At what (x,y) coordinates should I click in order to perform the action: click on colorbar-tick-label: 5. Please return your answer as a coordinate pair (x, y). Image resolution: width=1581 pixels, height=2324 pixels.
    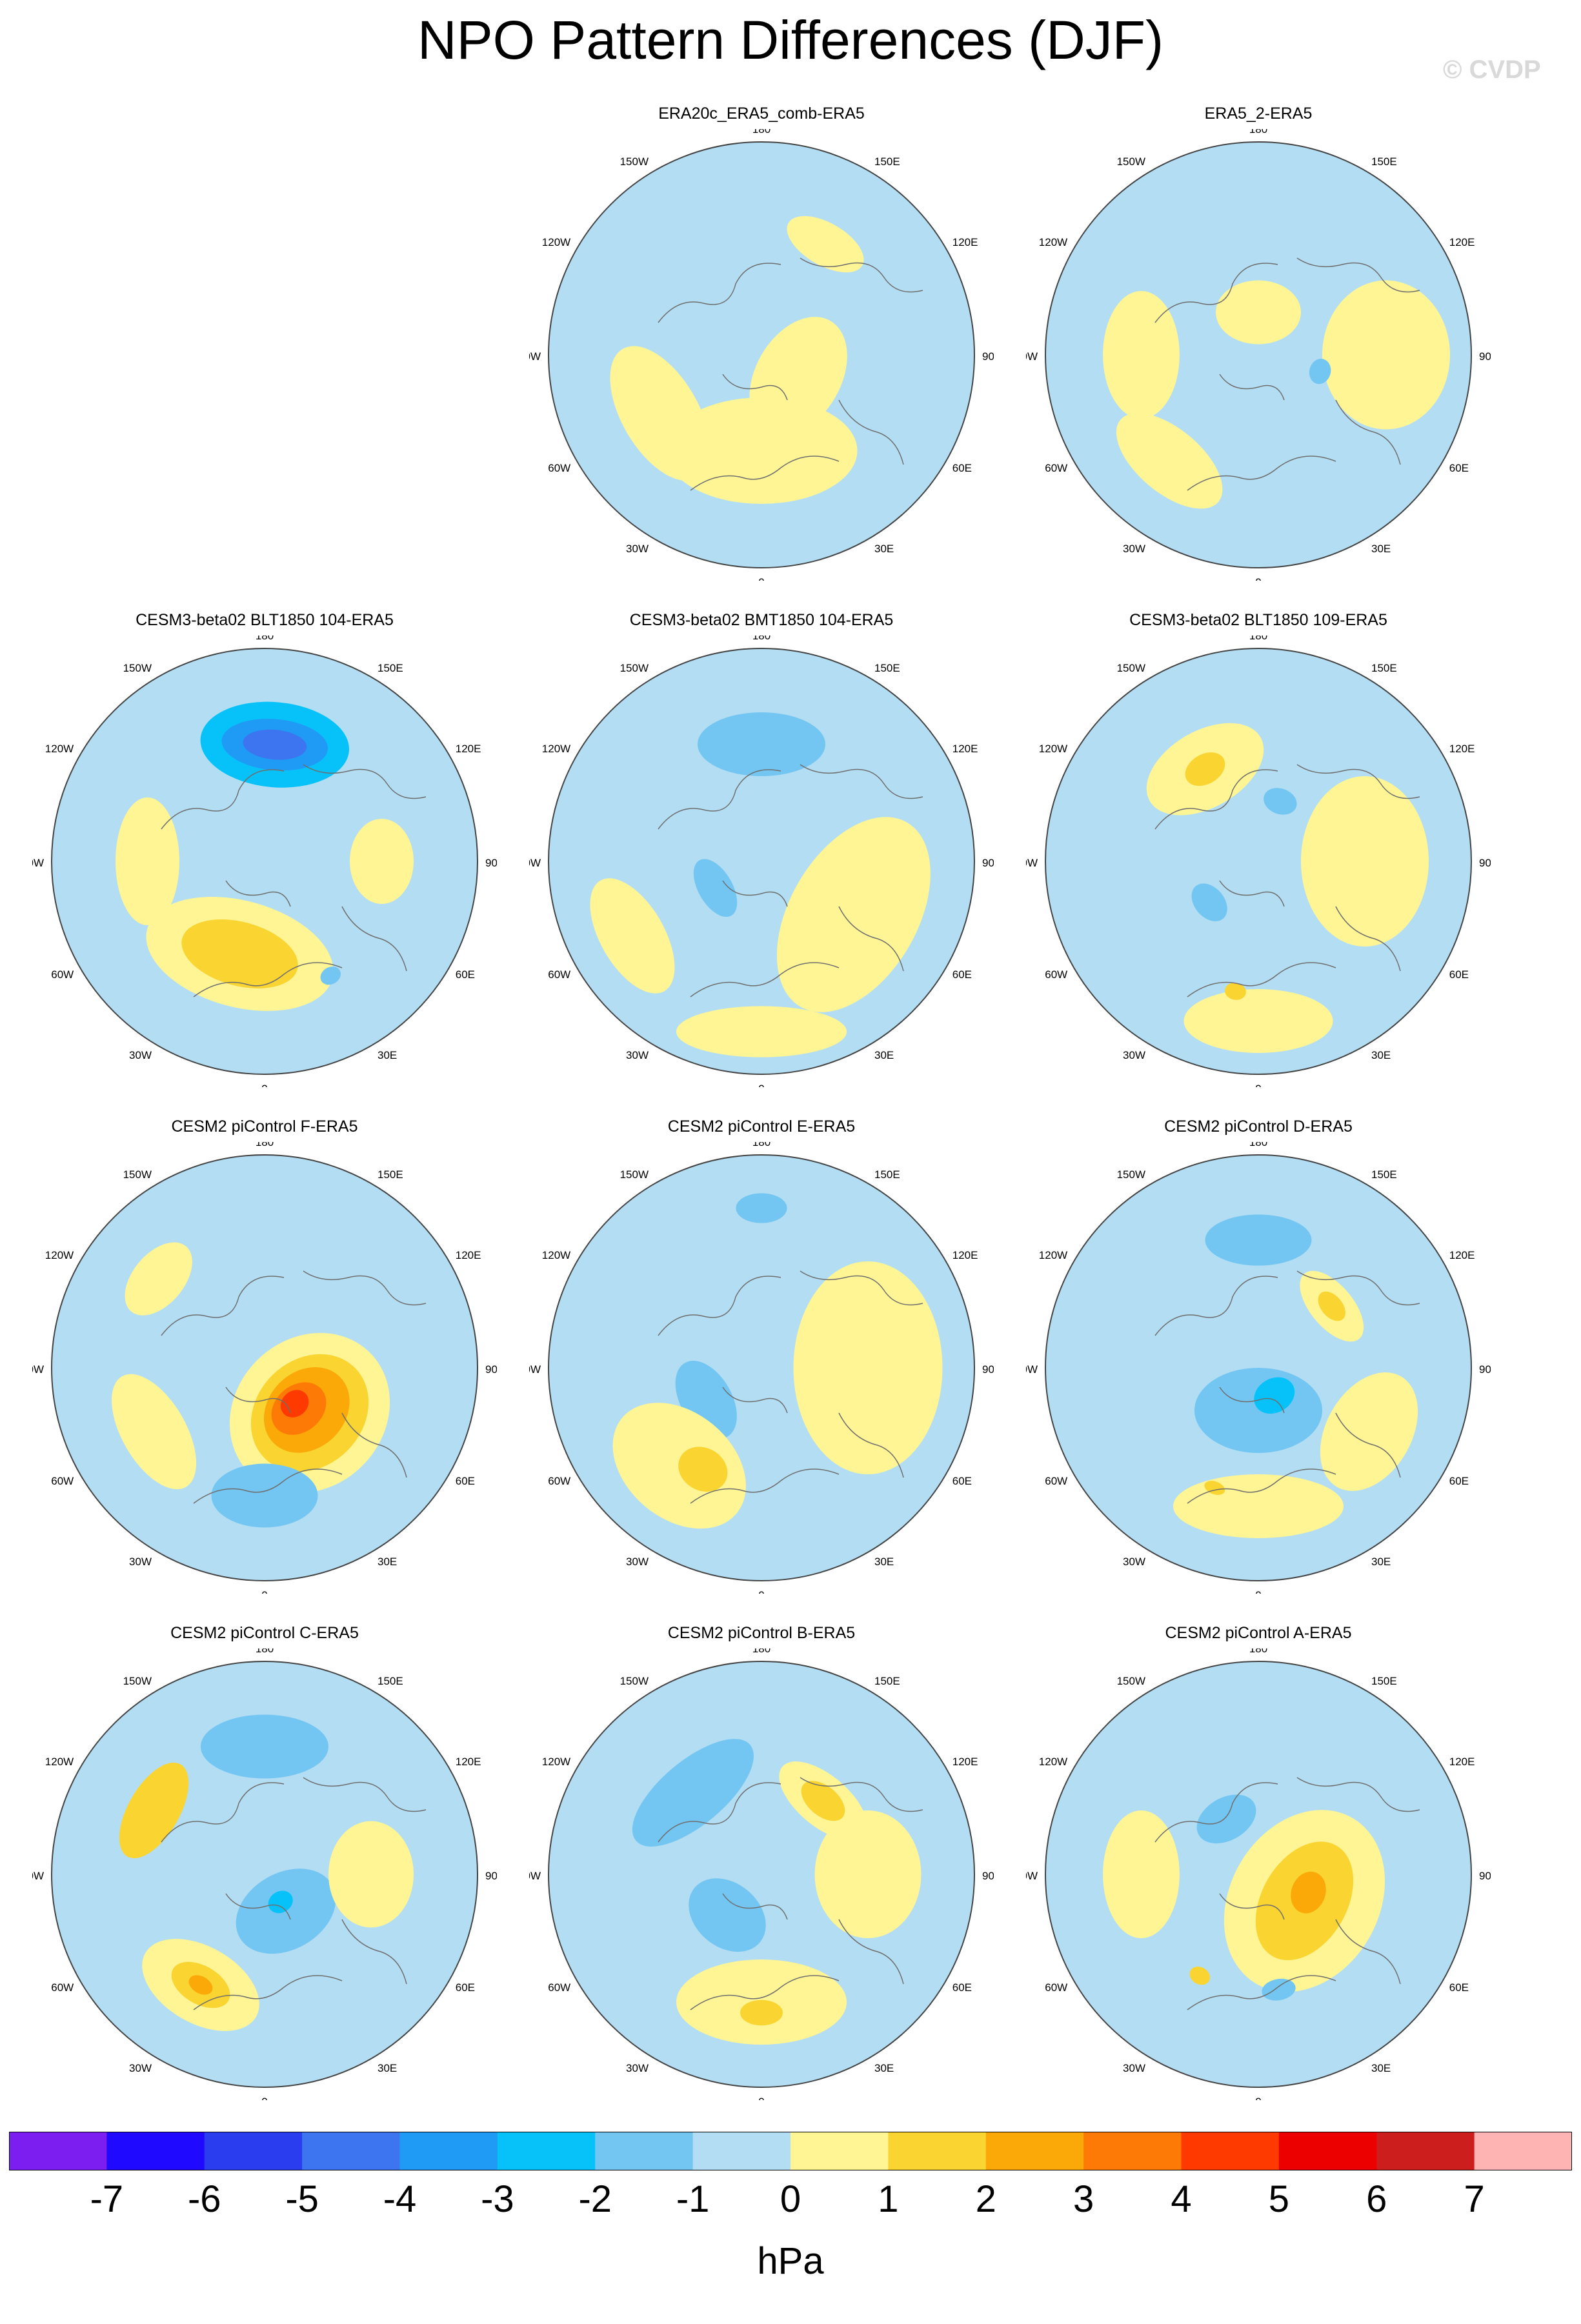
    Looking at the image, I should click on (1278, 2199).